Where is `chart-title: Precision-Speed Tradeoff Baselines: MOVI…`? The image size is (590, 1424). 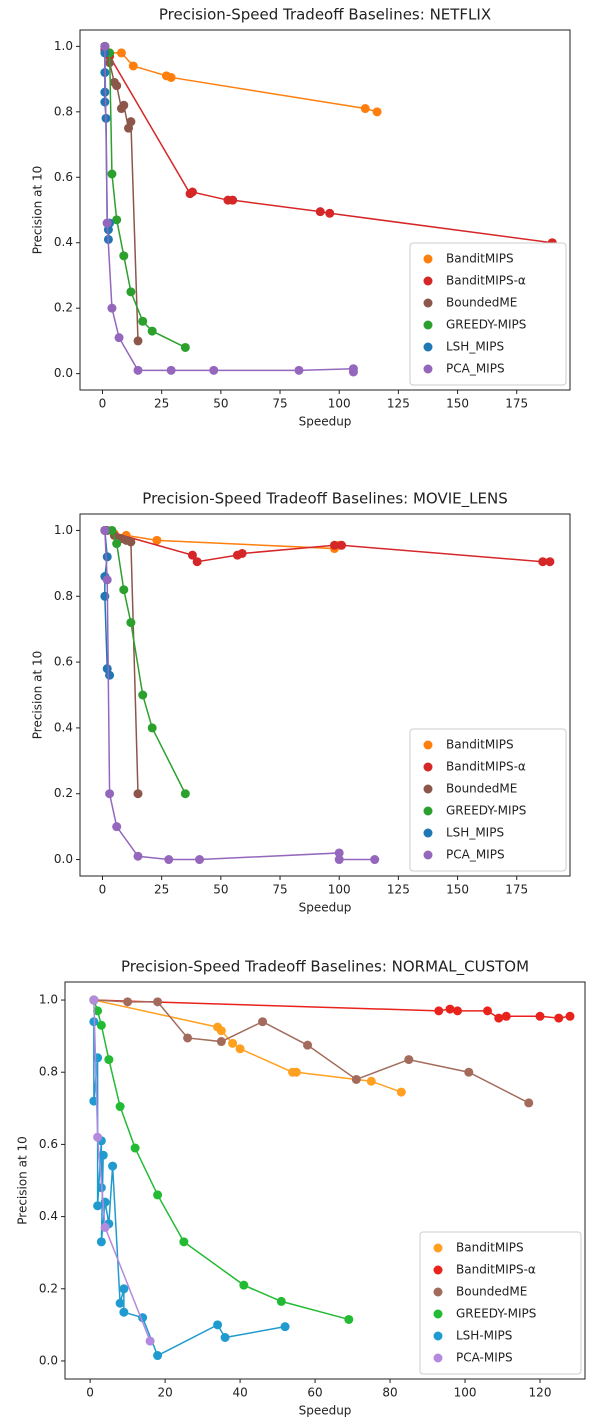 chart-title: Precision-Speed Tradeoff Baselines: MOVI… is located at coordinates (324, 499).